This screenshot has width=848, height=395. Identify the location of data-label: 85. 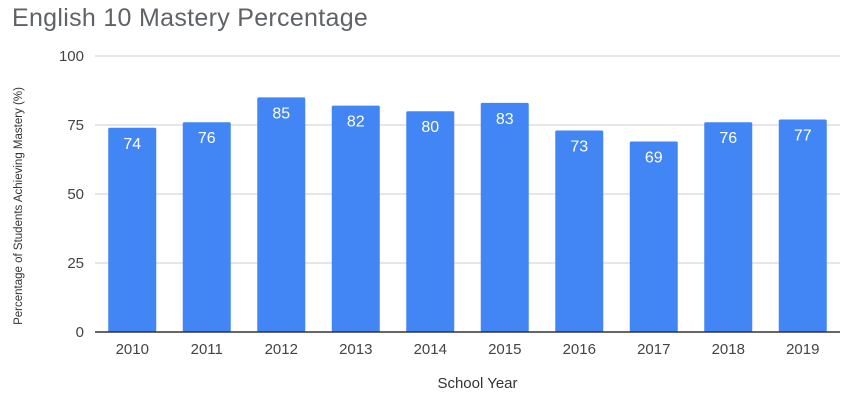
(281, 113).